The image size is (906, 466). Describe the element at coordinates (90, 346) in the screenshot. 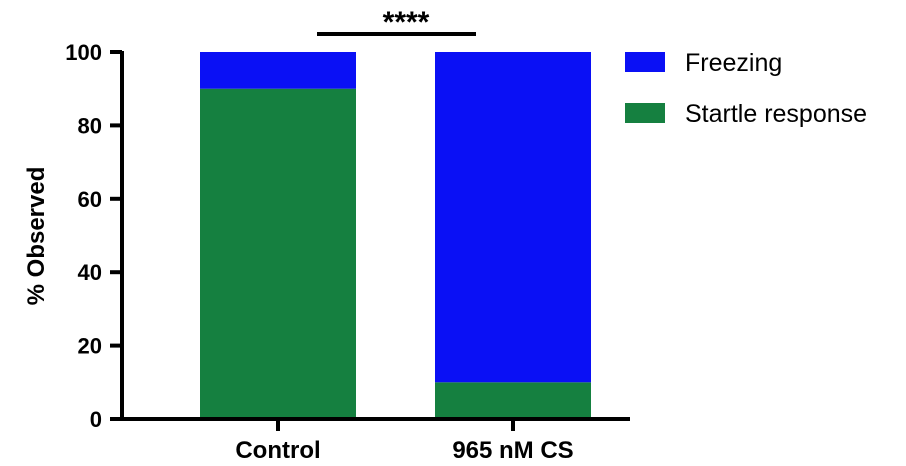

I see `y-tick-label: 20` at that location.